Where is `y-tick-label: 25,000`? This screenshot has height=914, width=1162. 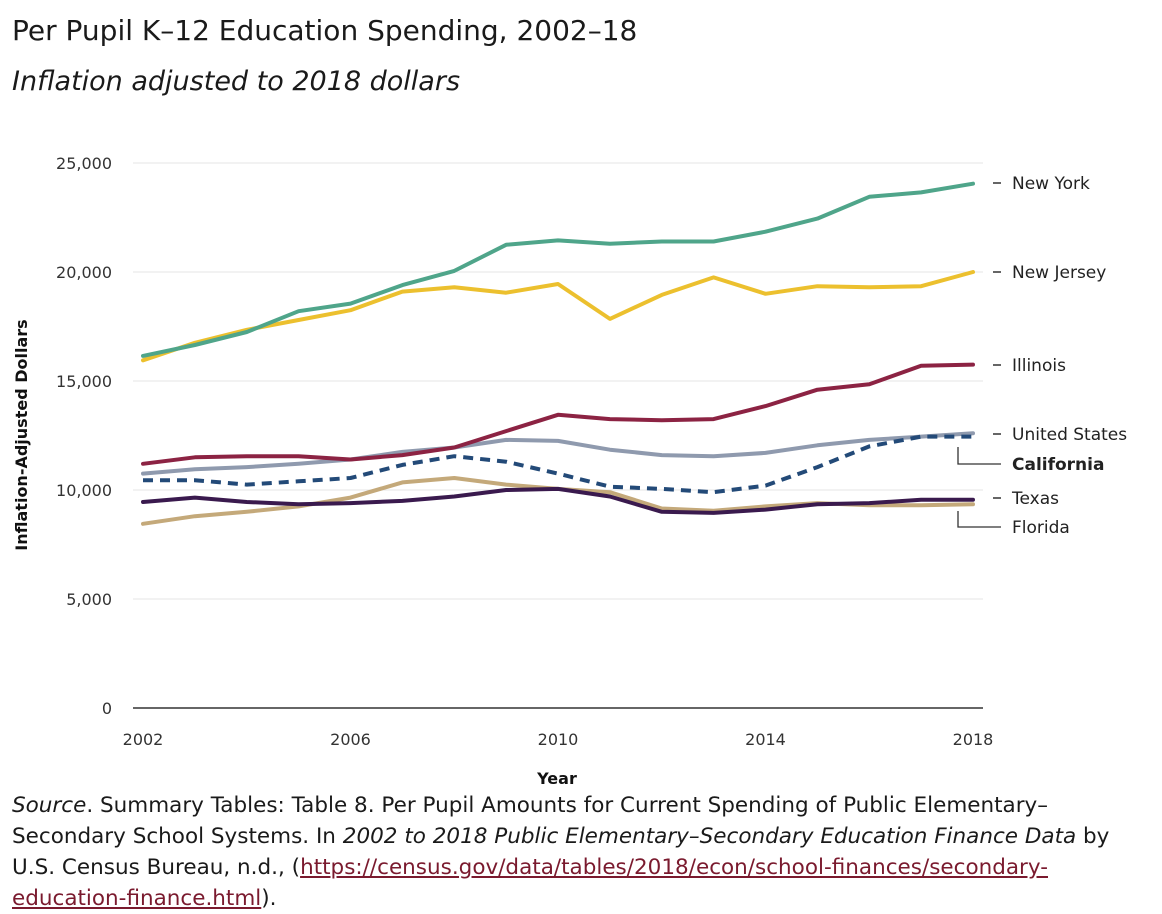 y-tick-label: 25,000 is located at coordinates (84, 163).